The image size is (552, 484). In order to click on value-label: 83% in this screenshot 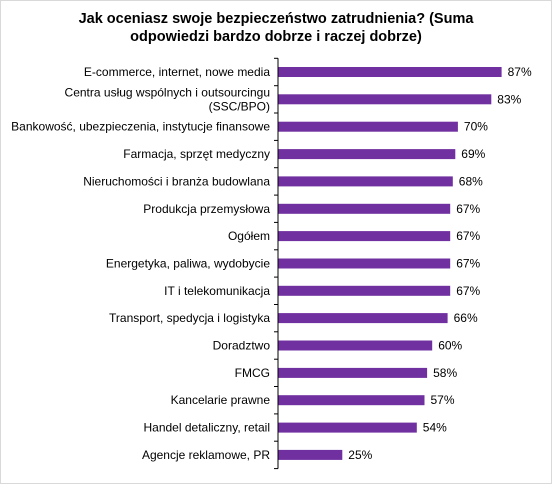, I will do `click(509, 99)`.